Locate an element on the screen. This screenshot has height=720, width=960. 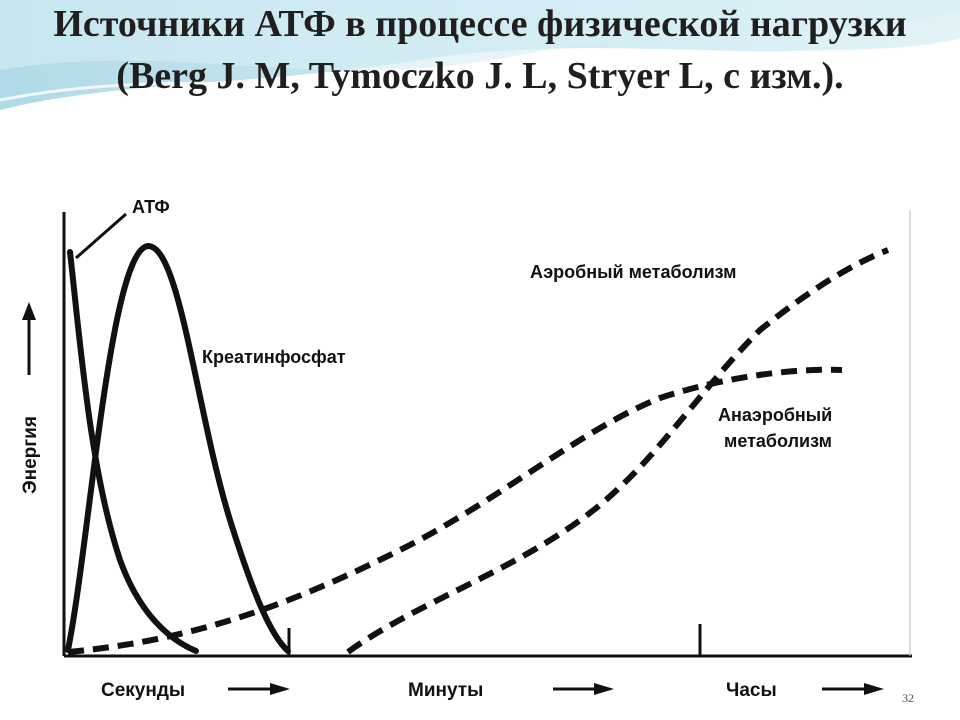
time-label-seconds: Секунды is located at coordinates (143, 690).